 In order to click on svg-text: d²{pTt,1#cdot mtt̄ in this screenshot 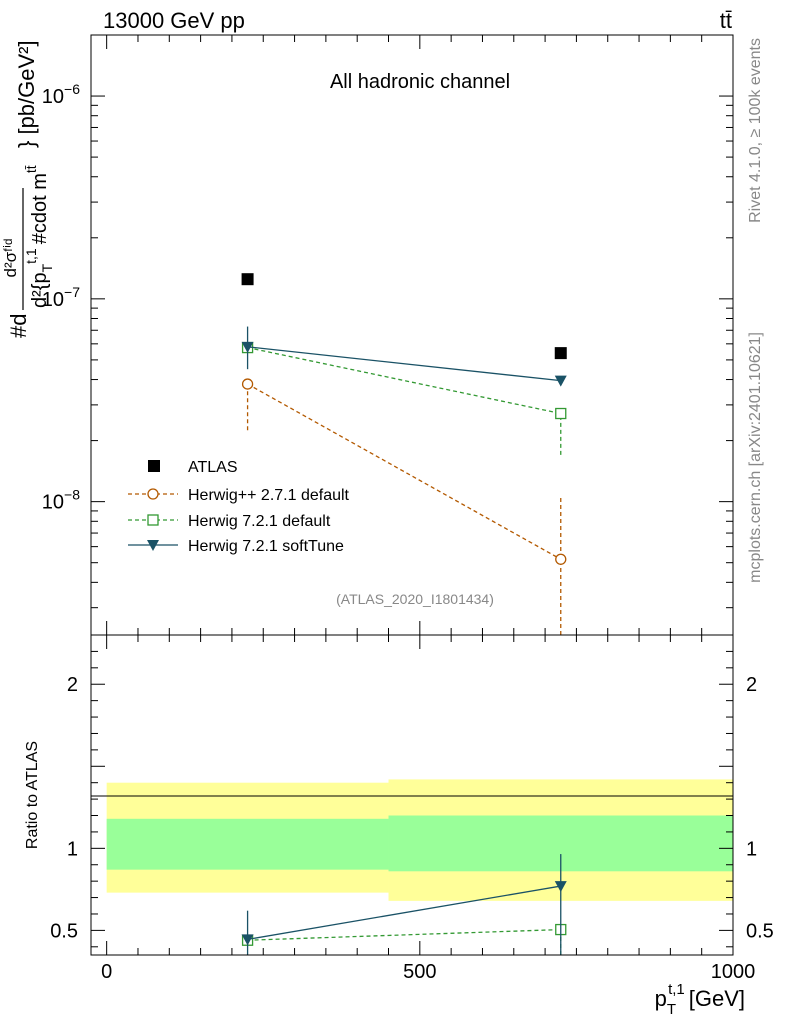, I will do `click(39, 236)`.